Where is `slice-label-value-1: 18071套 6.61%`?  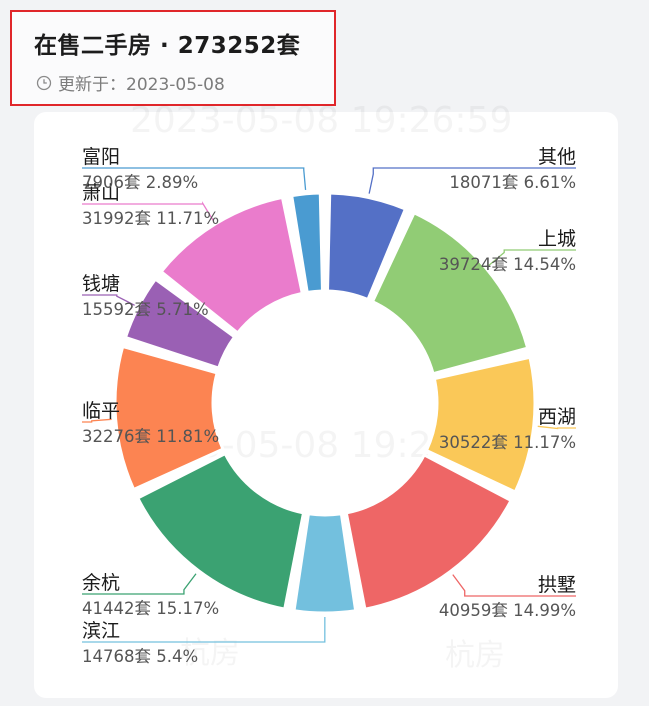
slice-label-value-1: 18071套 6.61% is located at coordinates (512, 182).